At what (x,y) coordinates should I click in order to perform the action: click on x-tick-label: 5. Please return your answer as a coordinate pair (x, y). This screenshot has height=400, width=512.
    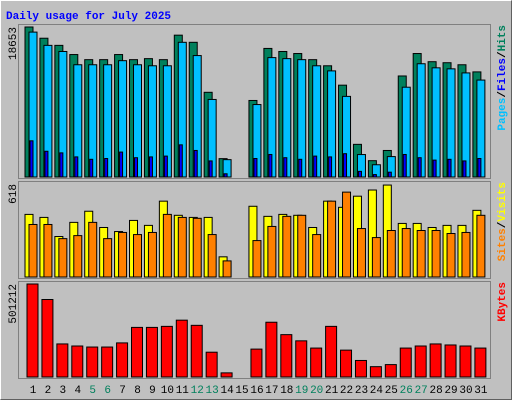
    Looking at the image, I should click on (92, 391).